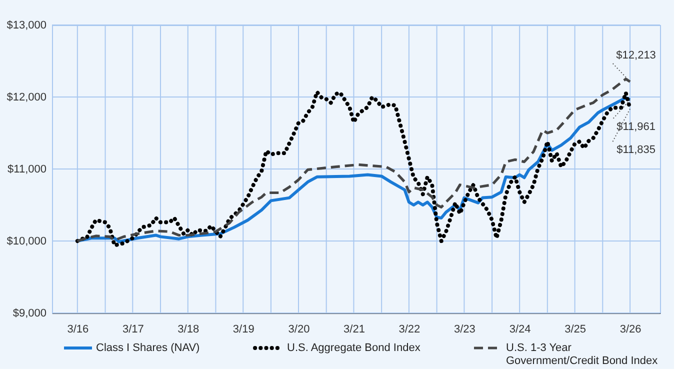 This screenshot has width=684, height=378. What do you see at coordinates (26, 26) in the screenshot?
I see `y-tick-label: $13,000` at bounding box center [26, 26].